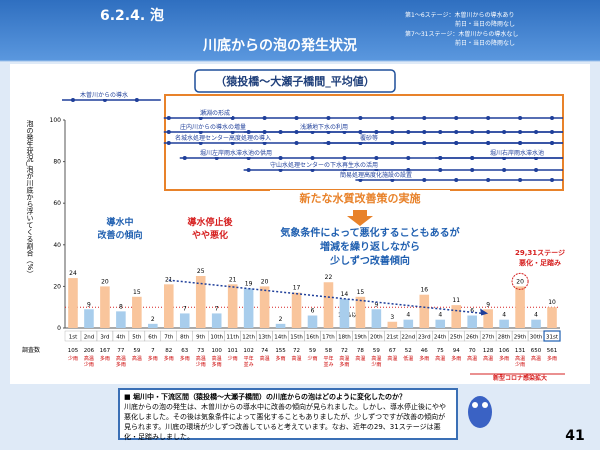 The height and width of the screenshot is (450, 600). What do you see at coordinates (248, 338) in the screenshot?
I see `x-tick-label: 12th` at bounding box center [248, 338].